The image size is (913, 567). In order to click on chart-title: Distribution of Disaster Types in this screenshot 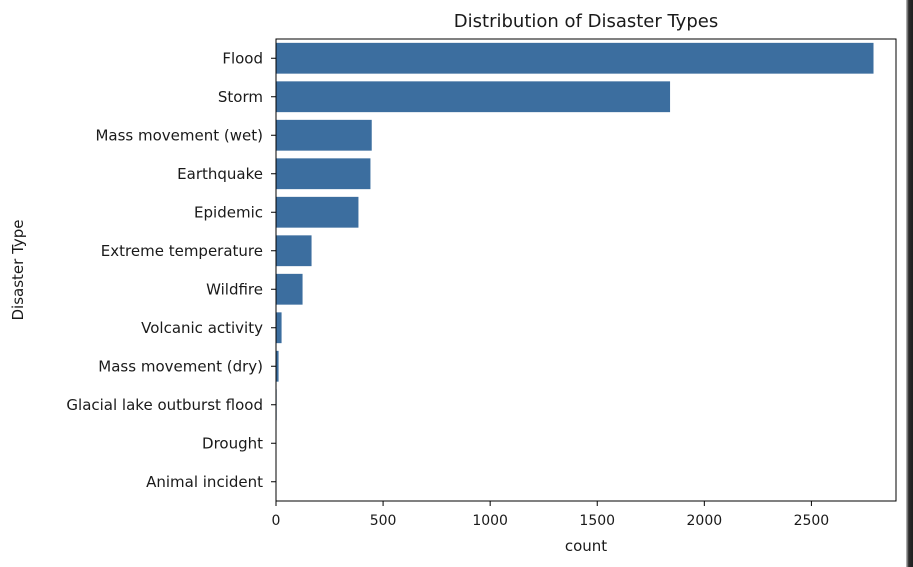, I will do `click(586, 21)`.